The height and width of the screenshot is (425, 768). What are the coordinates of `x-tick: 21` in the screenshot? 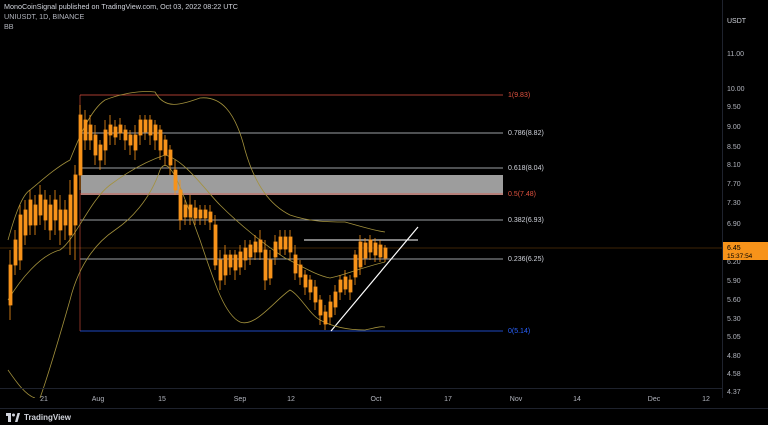 It's located at (44, 399).